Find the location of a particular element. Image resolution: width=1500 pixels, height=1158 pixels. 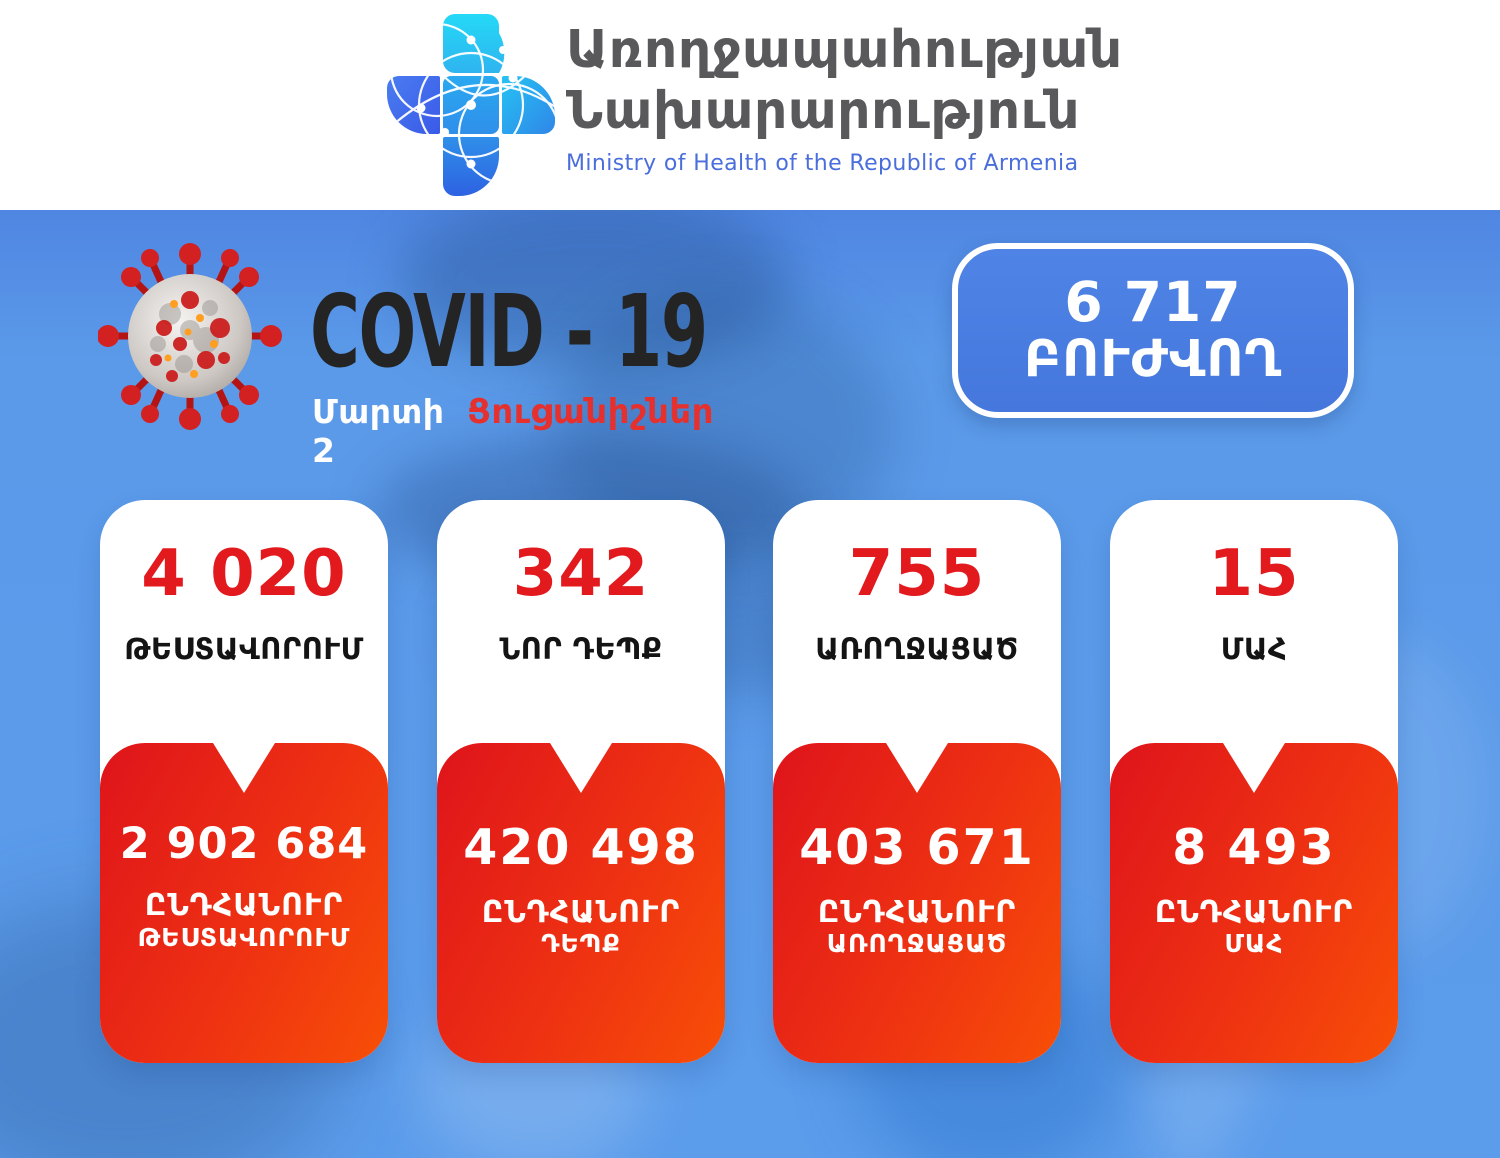

card-top-value: 342 is located at coordinates (581, 574).